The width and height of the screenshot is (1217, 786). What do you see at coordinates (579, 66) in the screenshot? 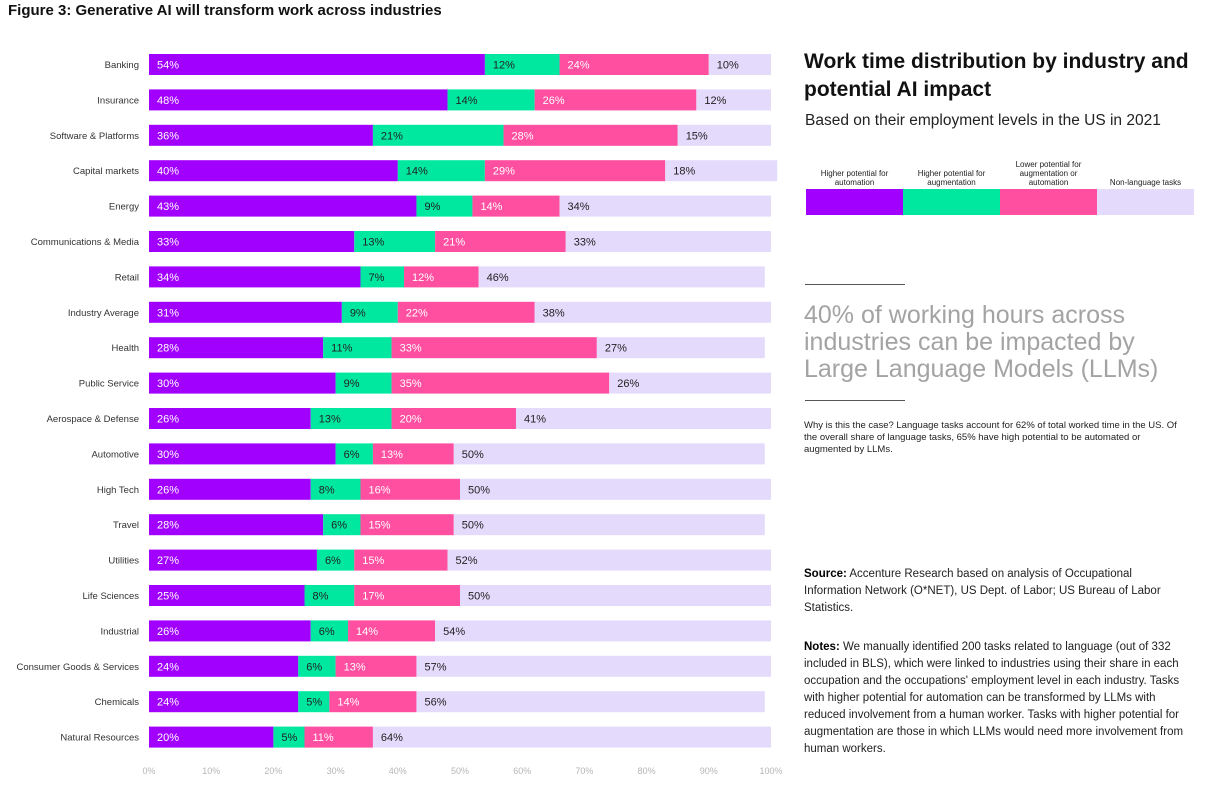
I see `data-label-banking-2: 24%` at bounding box center [579, 66].